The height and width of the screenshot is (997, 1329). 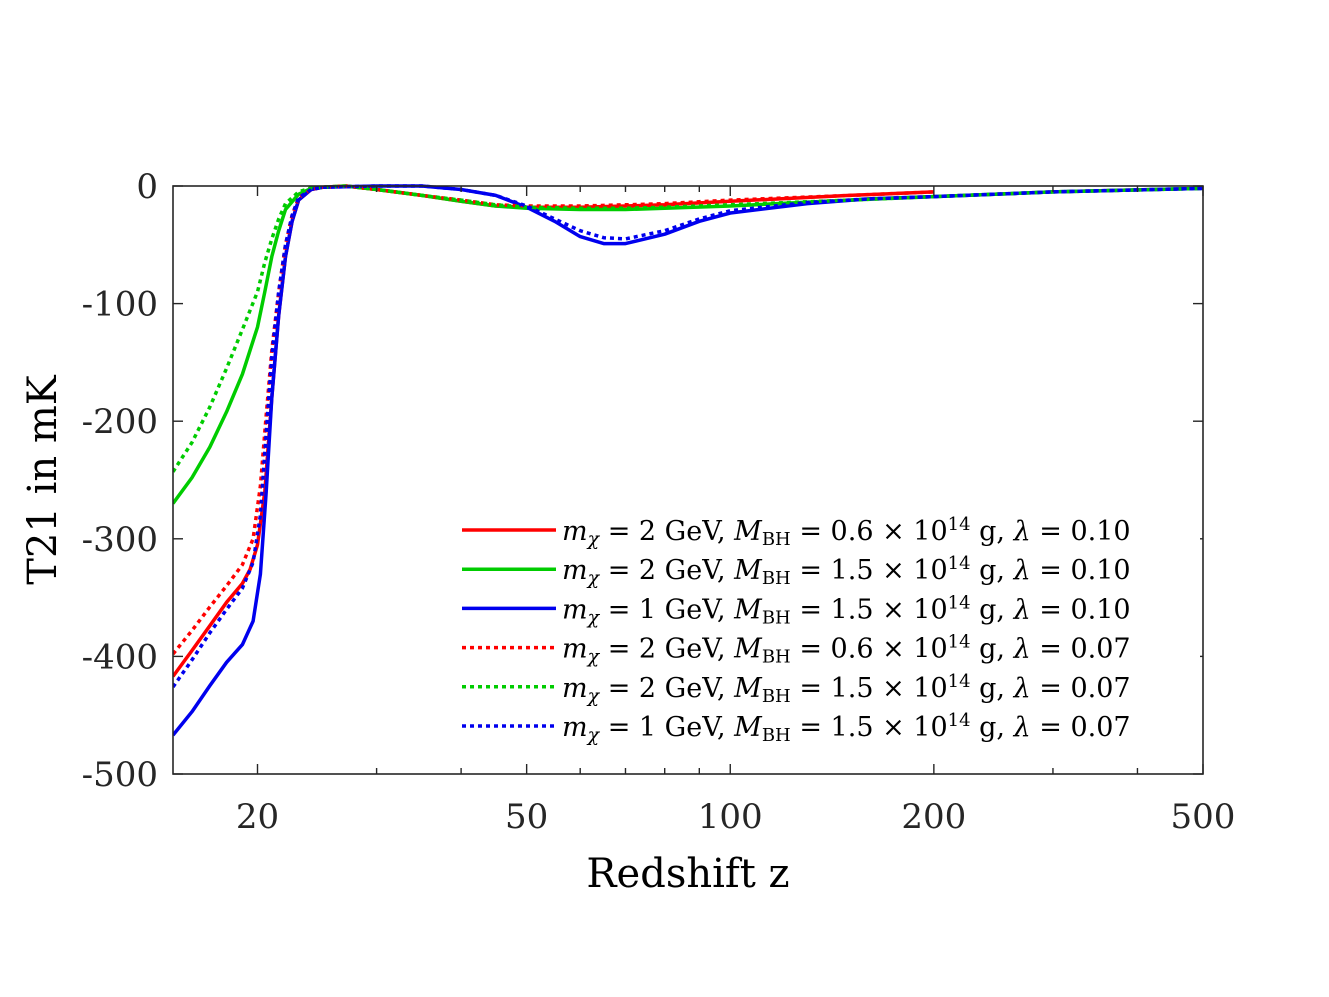 What do you see at coordinates (120, 775) in the screenshot?
I see `y-tick-label: -500` at bounding box center [120, 775].